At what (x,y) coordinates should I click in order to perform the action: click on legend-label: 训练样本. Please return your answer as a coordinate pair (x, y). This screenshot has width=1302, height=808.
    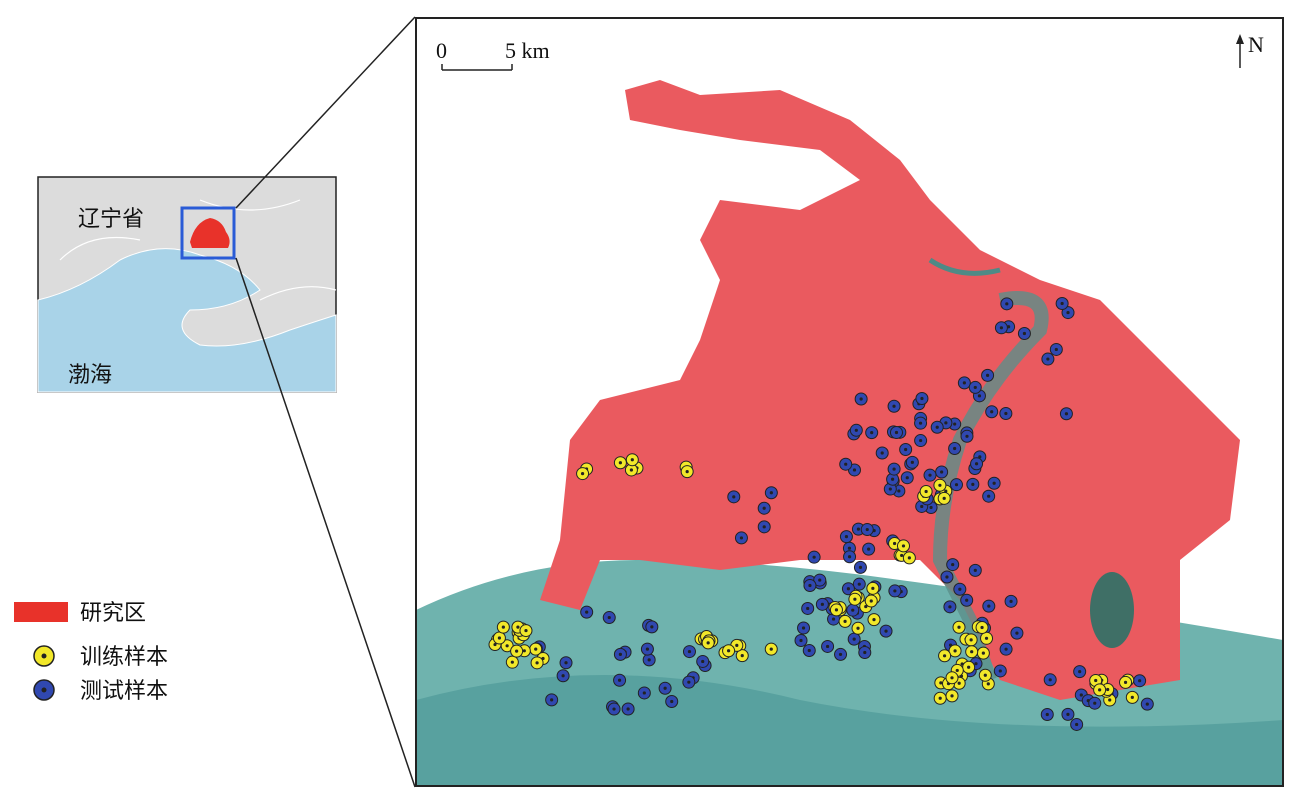
    Looking at the image, I should click on (124, 657).